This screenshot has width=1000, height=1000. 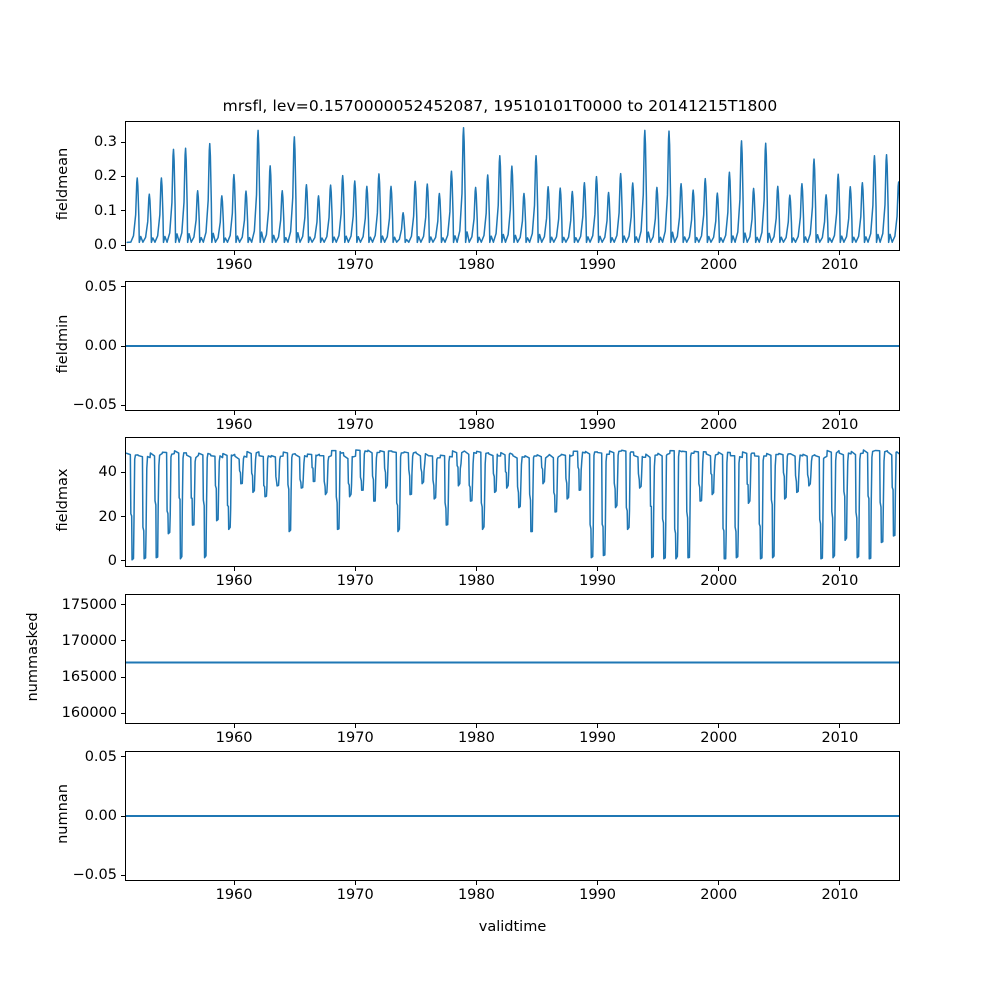 What do you see at coordinates (112, 560) in the screenshot?
I see `y-tick-label: 0` at bounding box center [112, 560].